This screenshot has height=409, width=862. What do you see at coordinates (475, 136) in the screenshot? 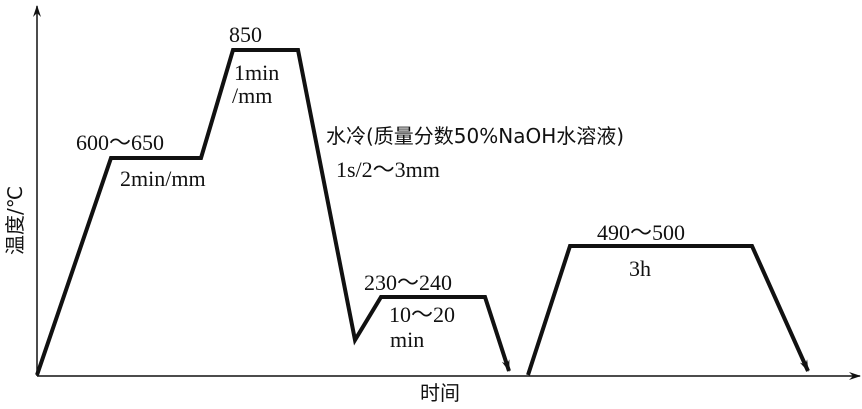
I see `quench-medium-label: 水冷(质量分数50%NaOH水溶液)` at bounding box center [475, 136].